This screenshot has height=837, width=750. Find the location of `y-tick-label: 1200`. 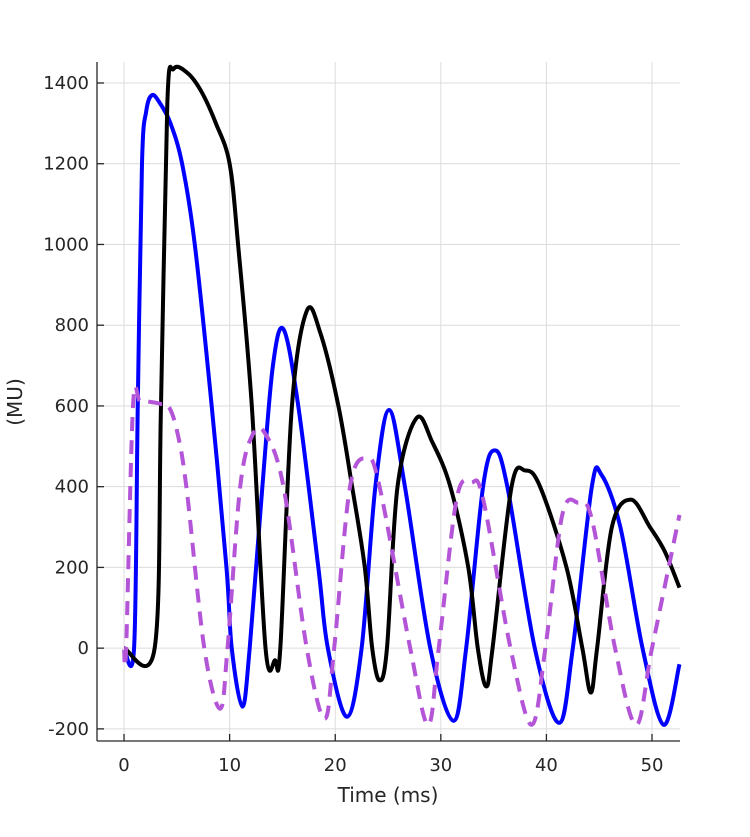

y-tick-label: 1200 is located at coordinates (66, 164).